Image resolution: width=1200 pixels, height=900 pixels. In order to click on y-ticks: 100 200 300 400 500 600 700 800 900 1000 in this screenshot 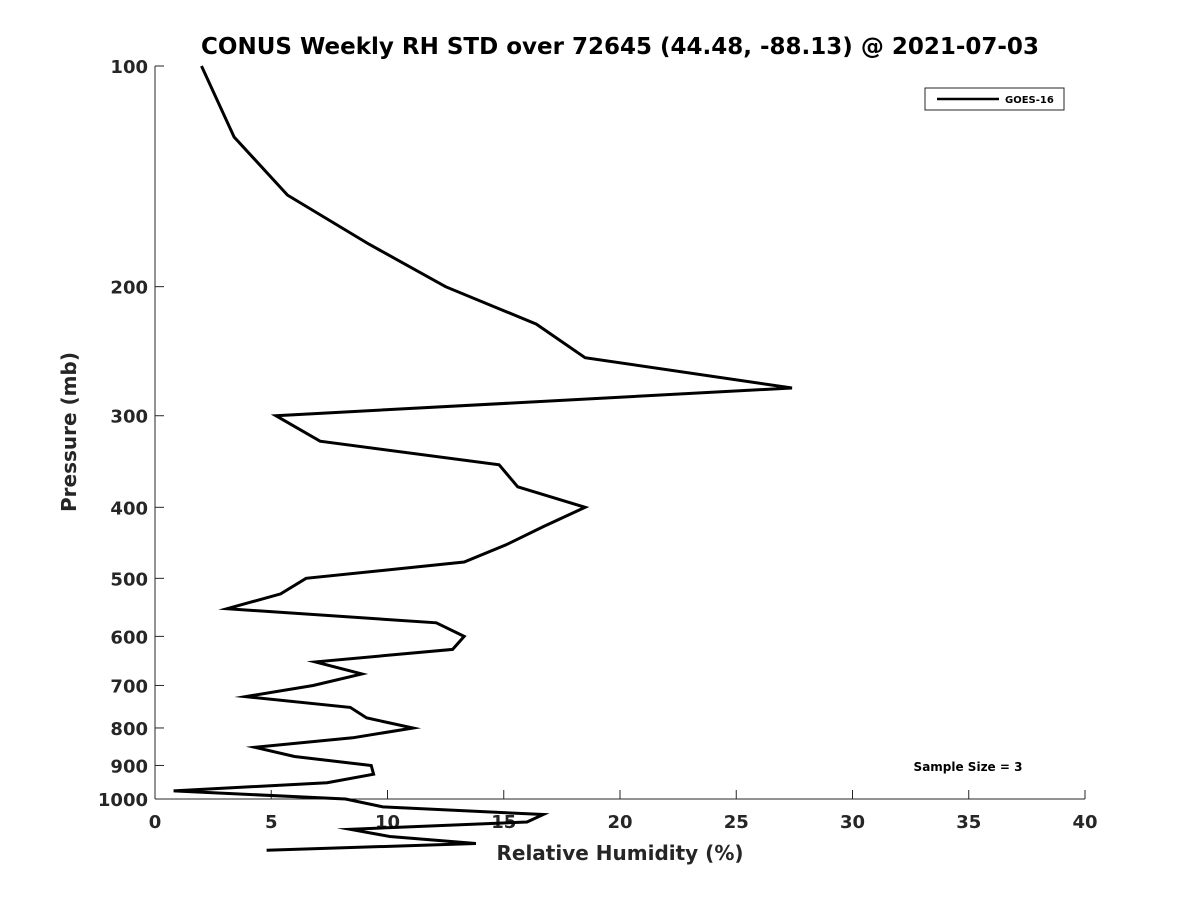, I will do `click(131, 434)`.